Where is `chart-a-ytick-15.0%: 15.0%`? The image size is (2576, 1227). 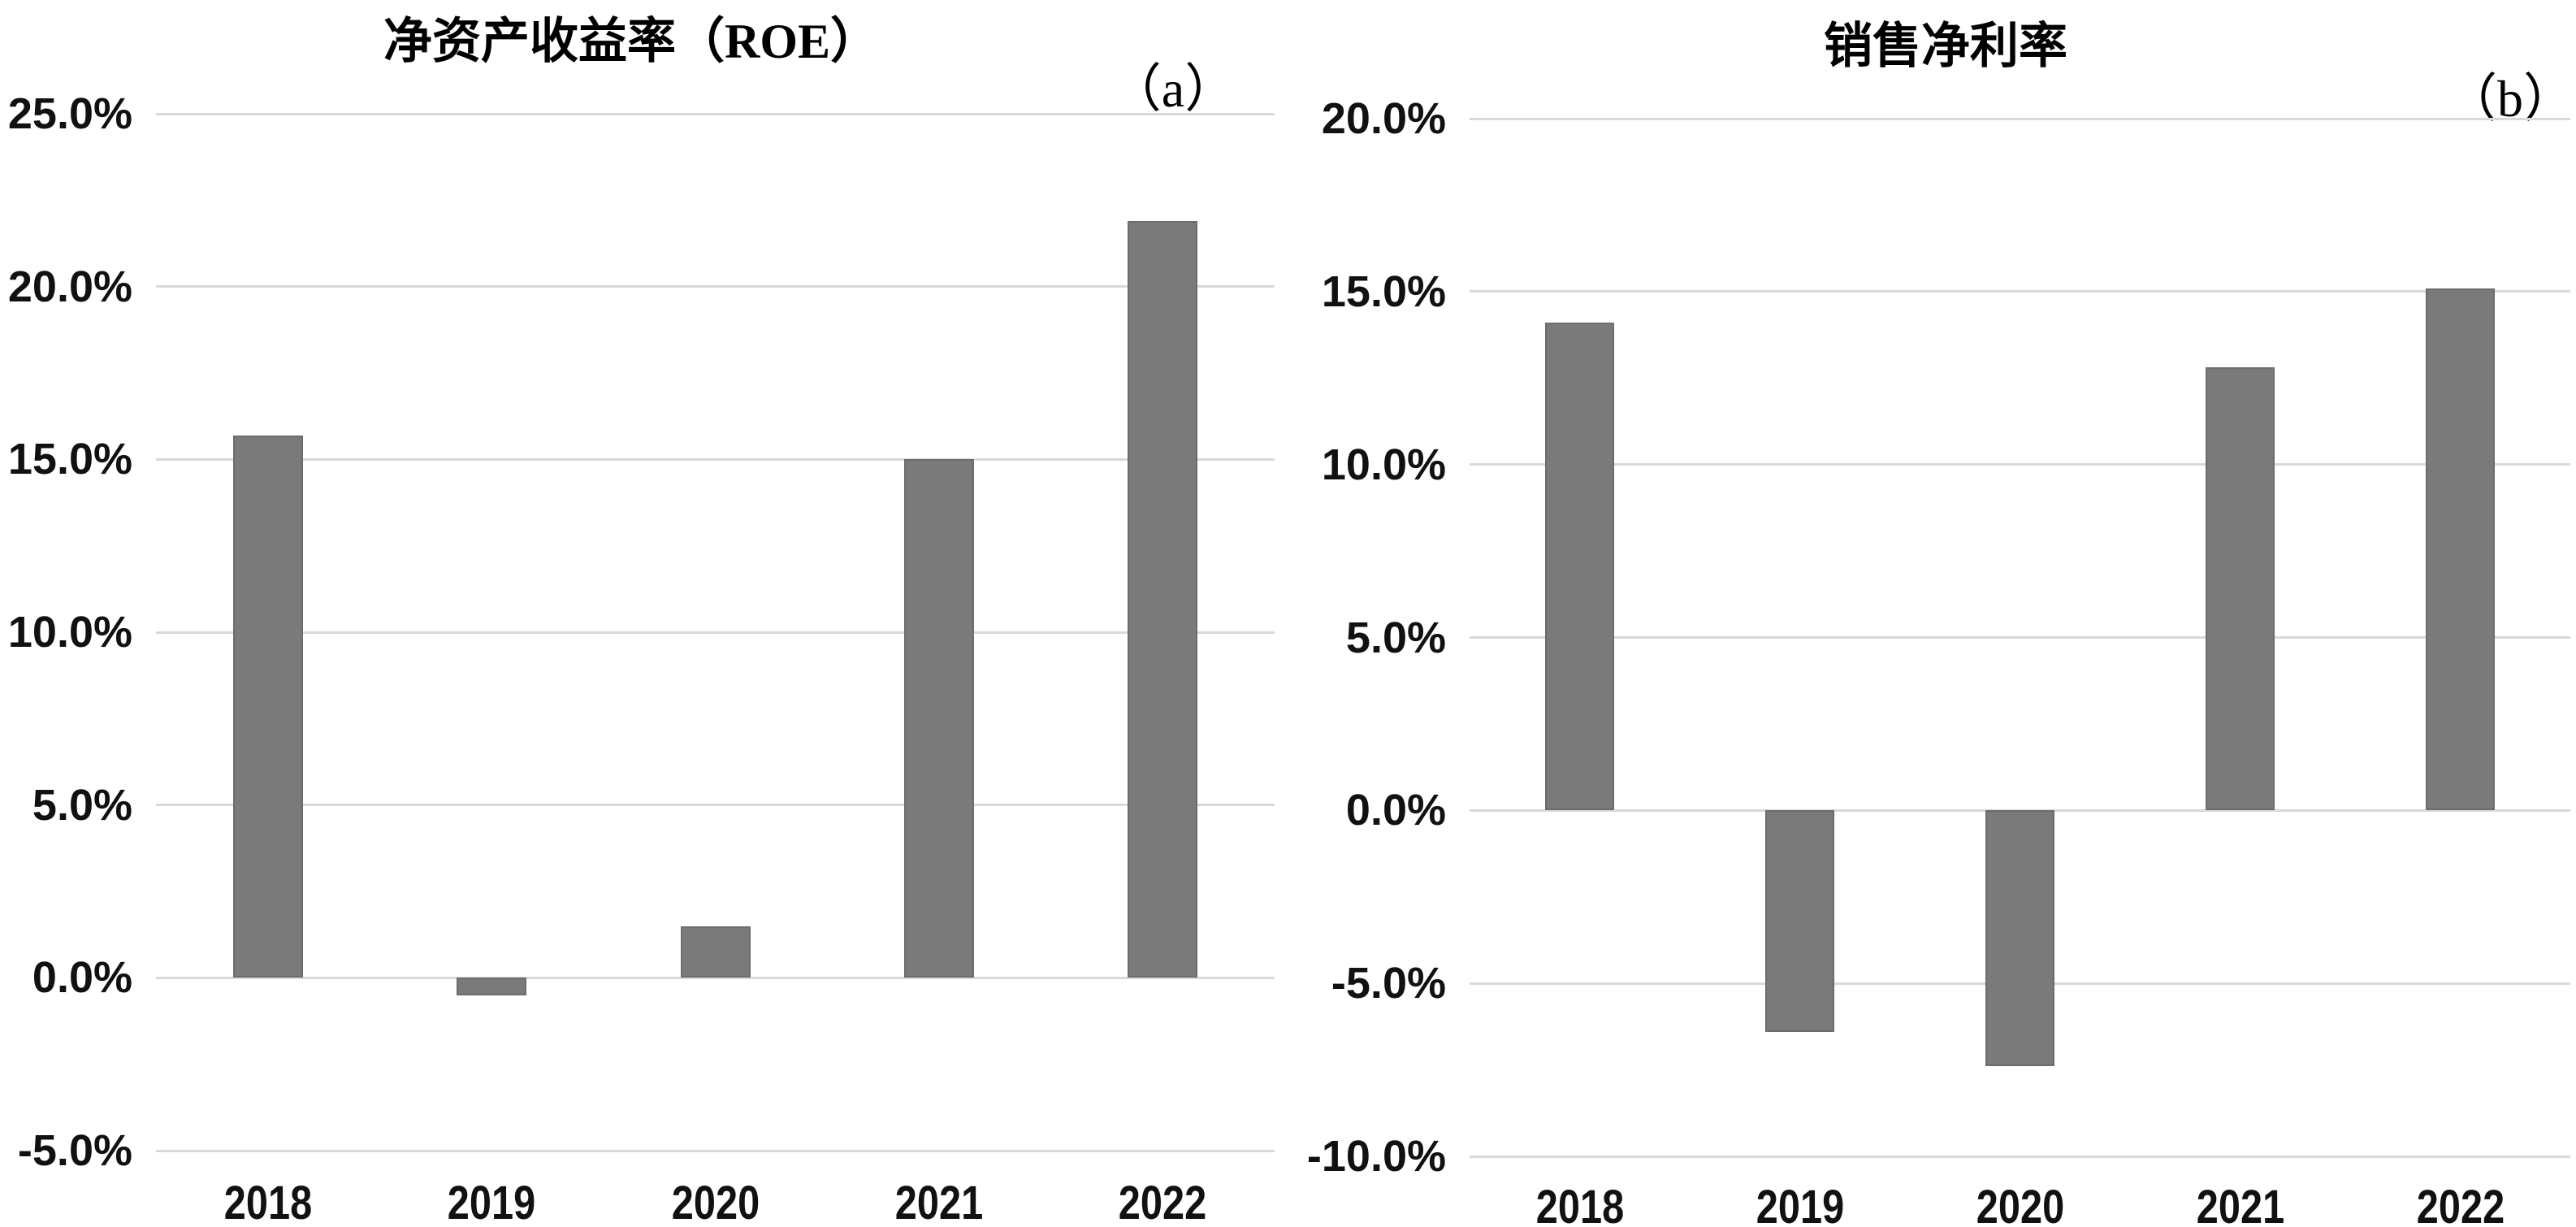
chart-a-ytick-15.0%: 15.0% is located at coordinates (69, 459).